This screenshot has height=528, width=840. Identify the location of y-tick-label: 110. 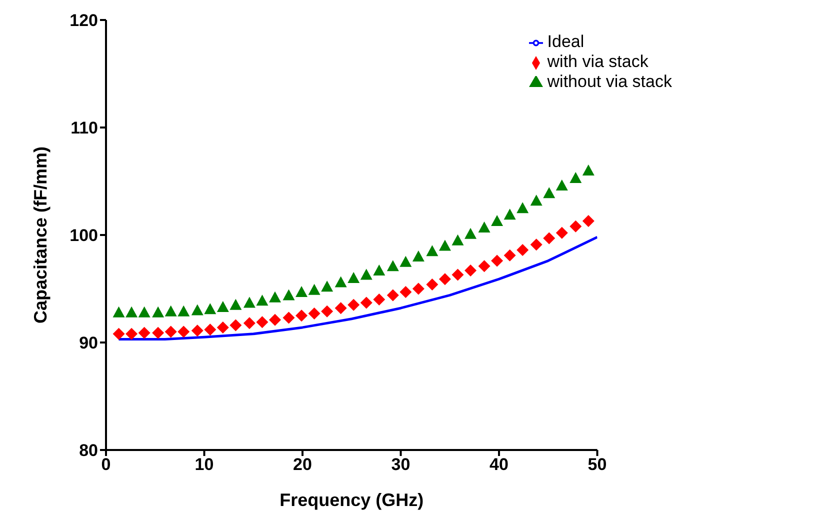
(84, 128).